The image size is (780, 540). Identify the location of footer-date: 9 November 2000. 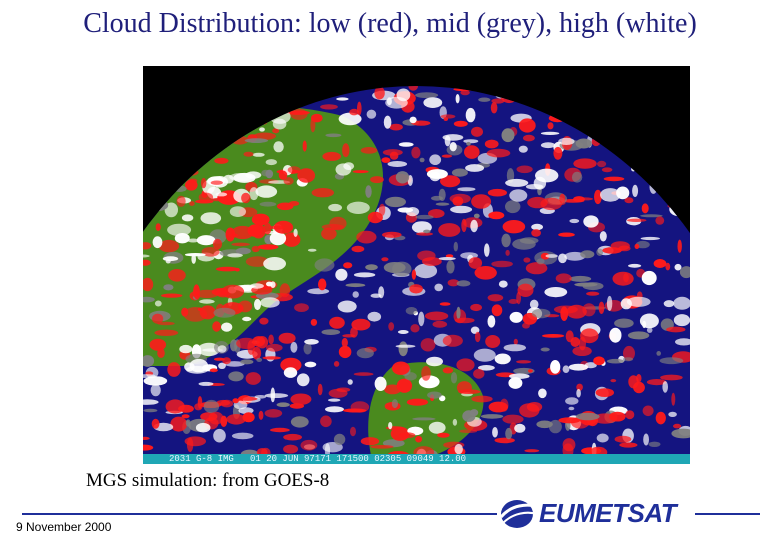
(64, 527).